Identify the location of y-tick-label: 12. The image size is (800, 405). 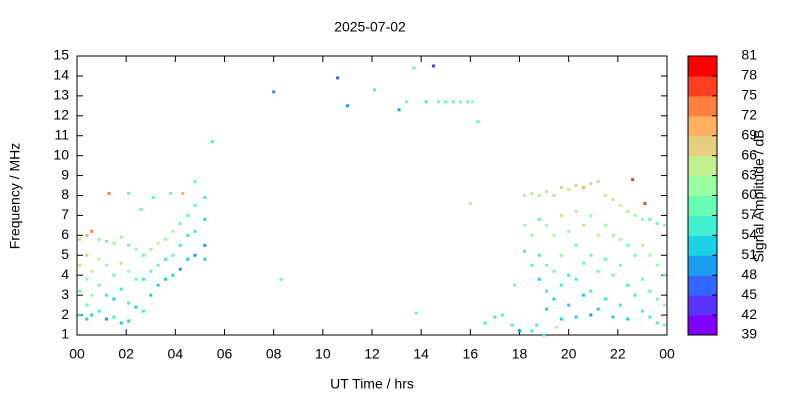
(61, 114).